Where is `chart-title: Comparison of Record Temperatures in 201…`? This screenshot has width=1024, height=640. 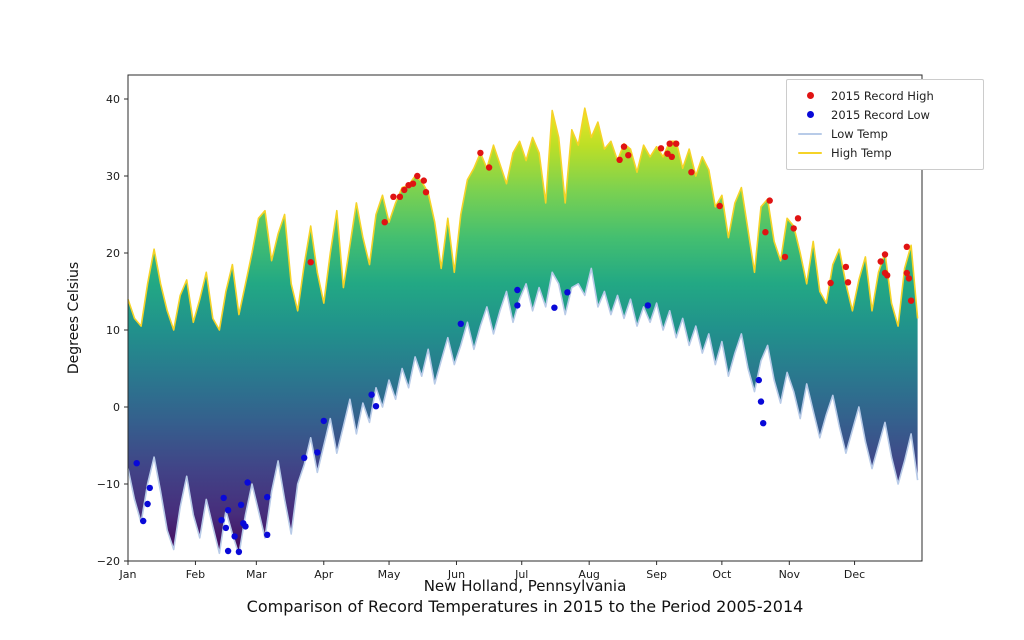 chart-title: Comparison of Record Temperatures in 201… is located at coordinates (525, 606).